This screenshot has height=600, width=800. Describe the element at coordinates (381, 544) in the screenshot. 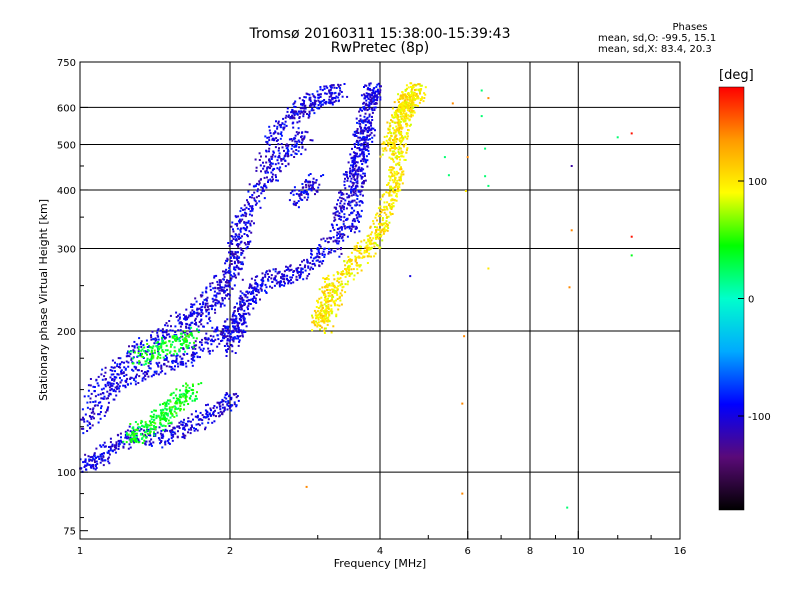

I see `x-axis: 1 2 4 6 8 10 16` at that location.